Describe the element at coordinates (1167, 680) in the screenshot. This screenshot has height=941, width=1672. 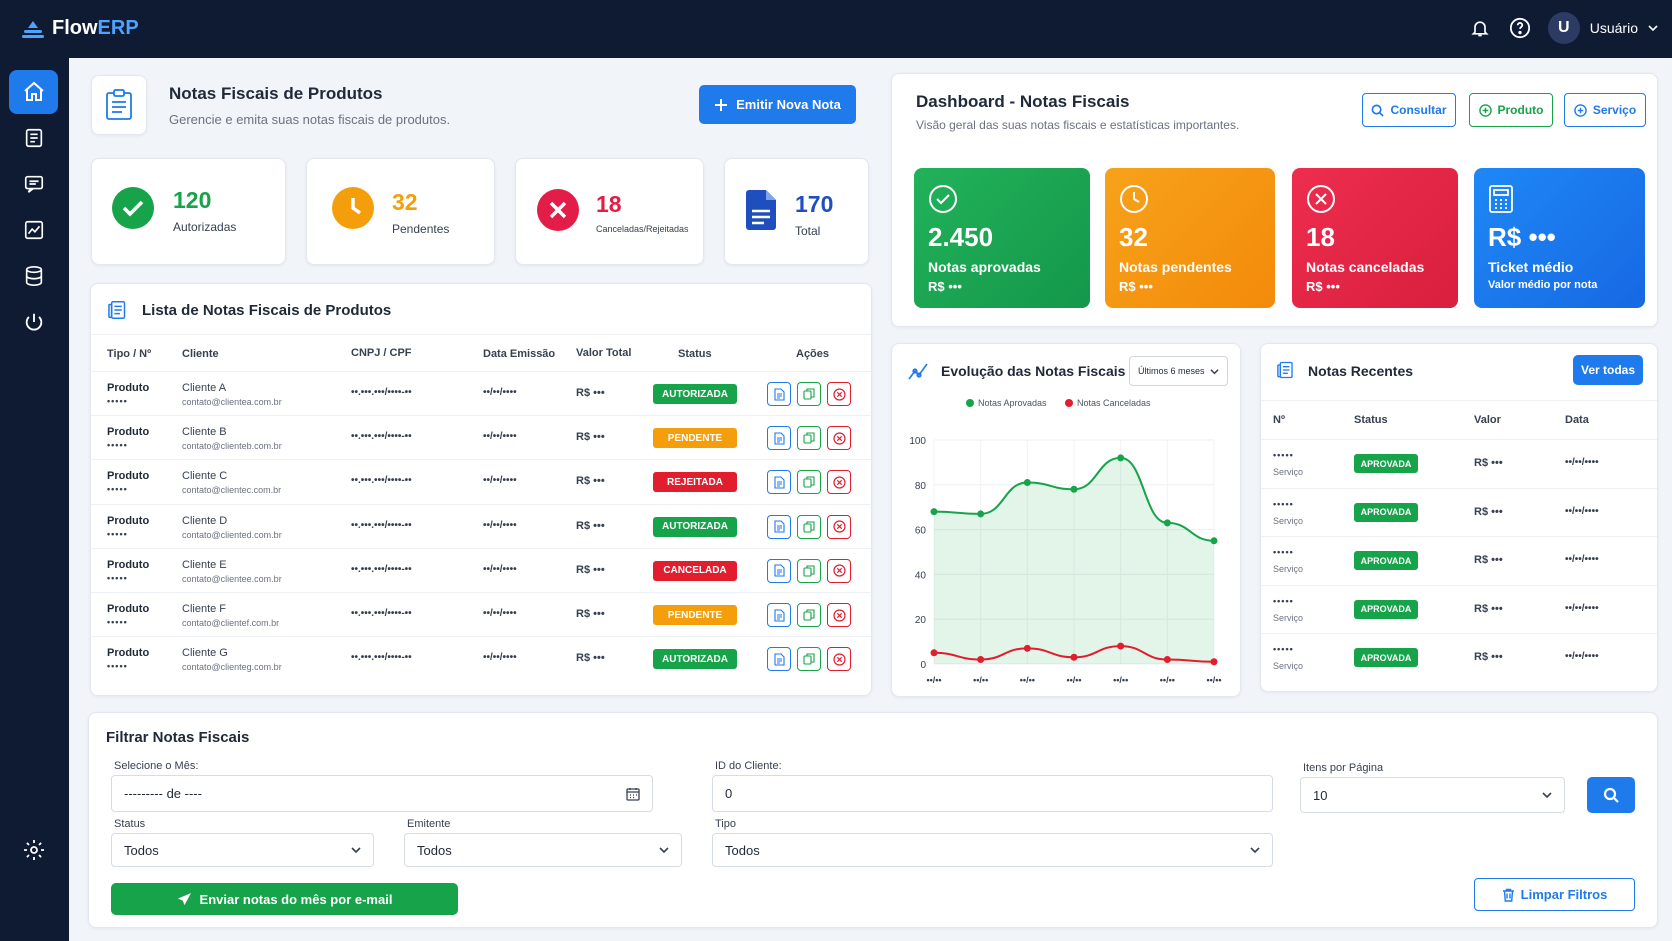
I see `x-tick-label: ••/••` at that location.